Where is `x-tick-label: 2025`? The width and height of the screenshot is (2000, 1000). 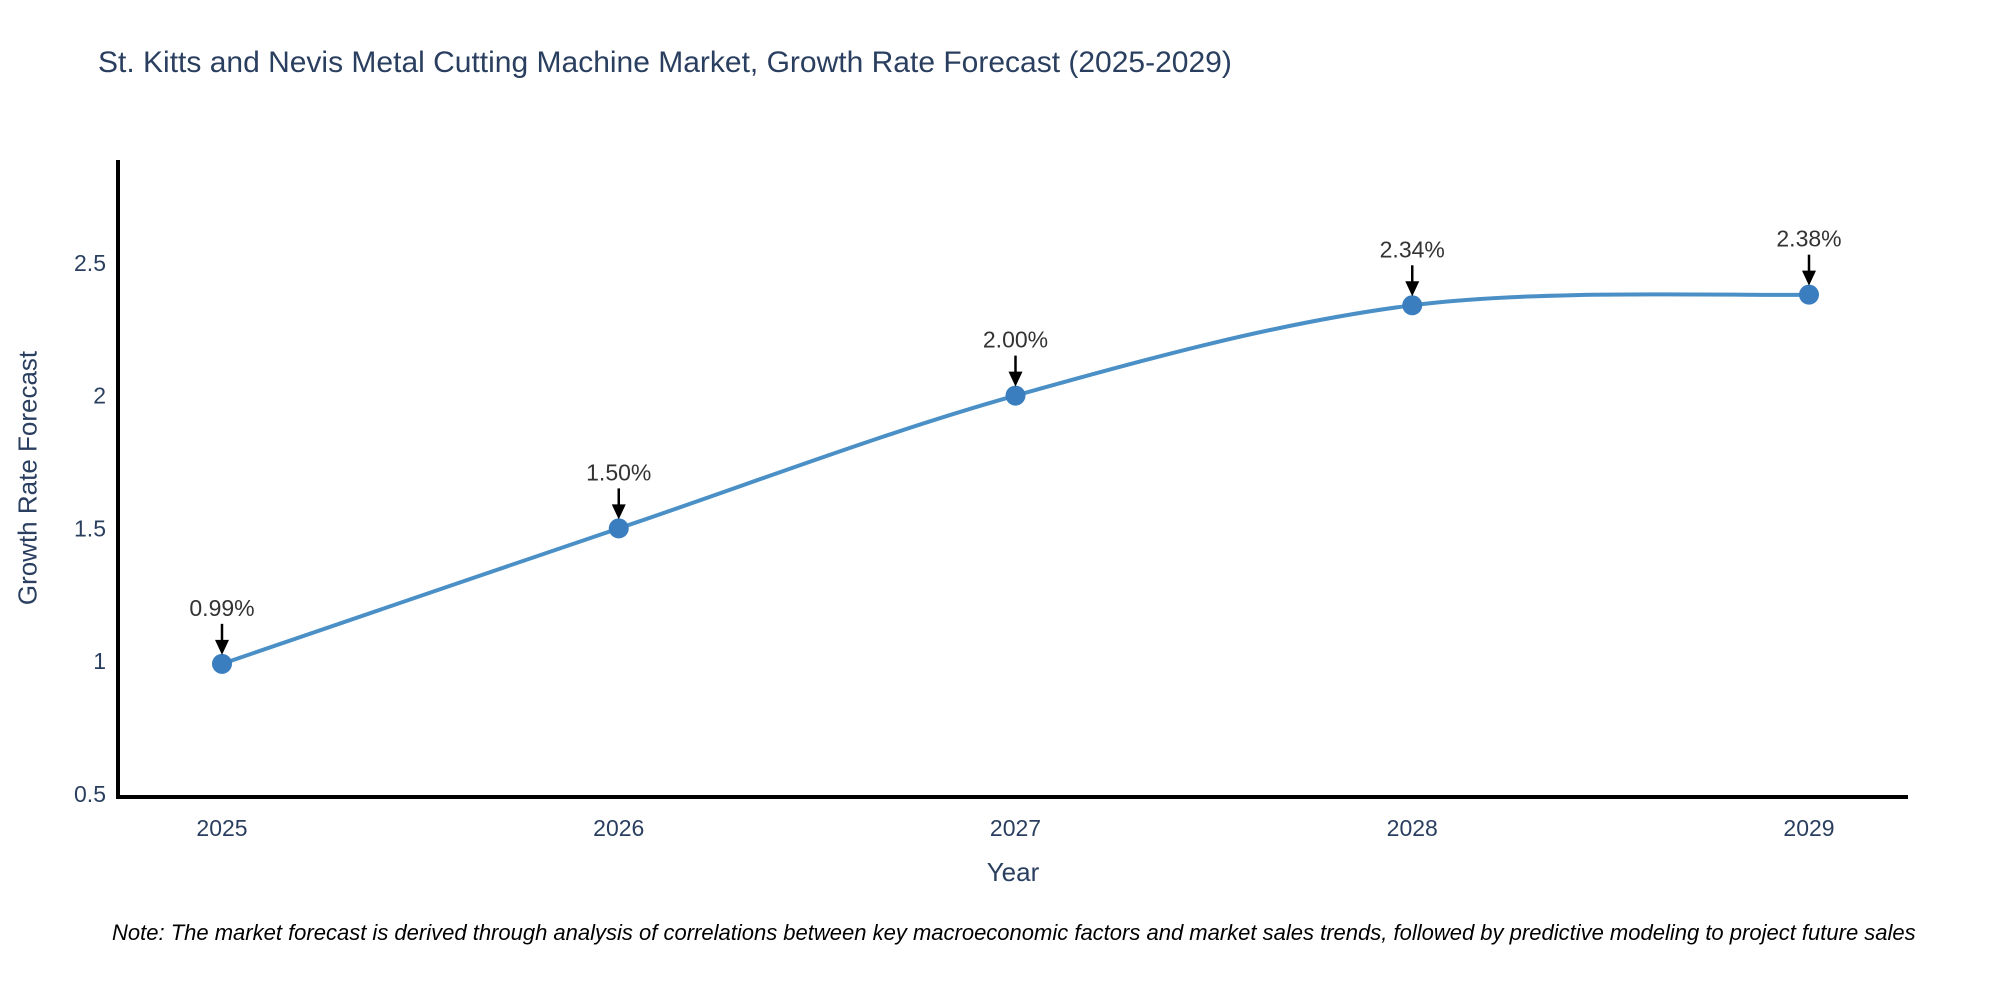
x-tick-label: 2025 is located at coordinates (221, 828).